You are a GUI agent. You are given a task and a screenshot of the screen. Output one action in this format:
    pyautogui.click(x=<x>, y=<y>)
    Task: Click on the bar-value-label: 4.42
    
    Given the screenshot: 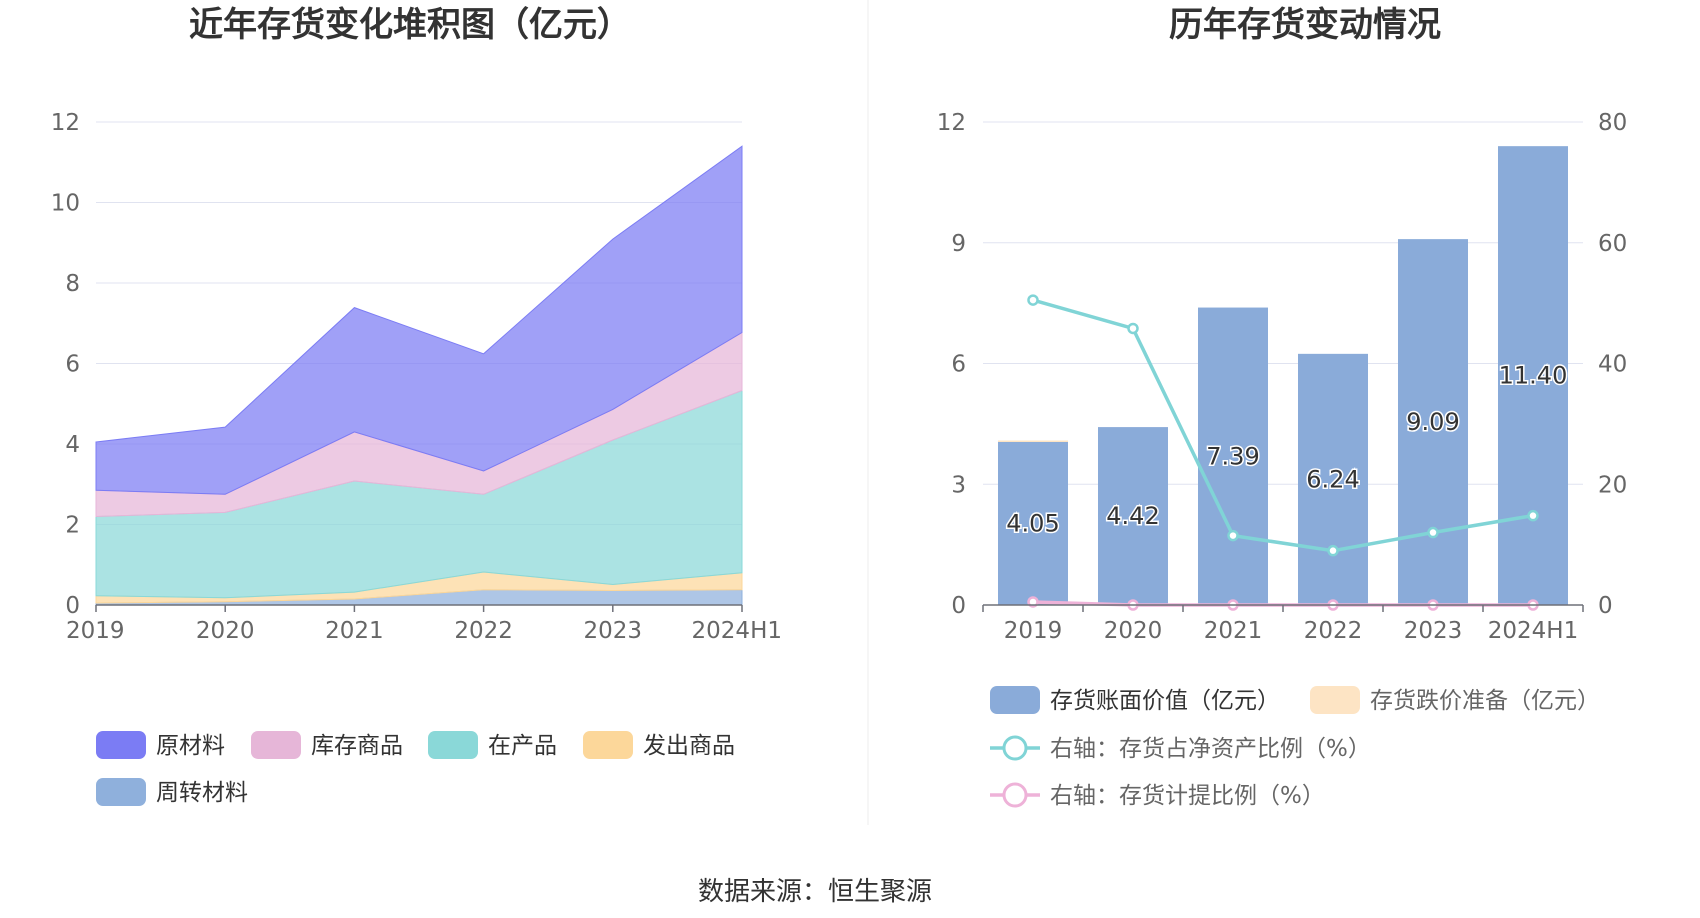 What is the action you would take?
    pyautogui.click(x=1132, y=516)
    